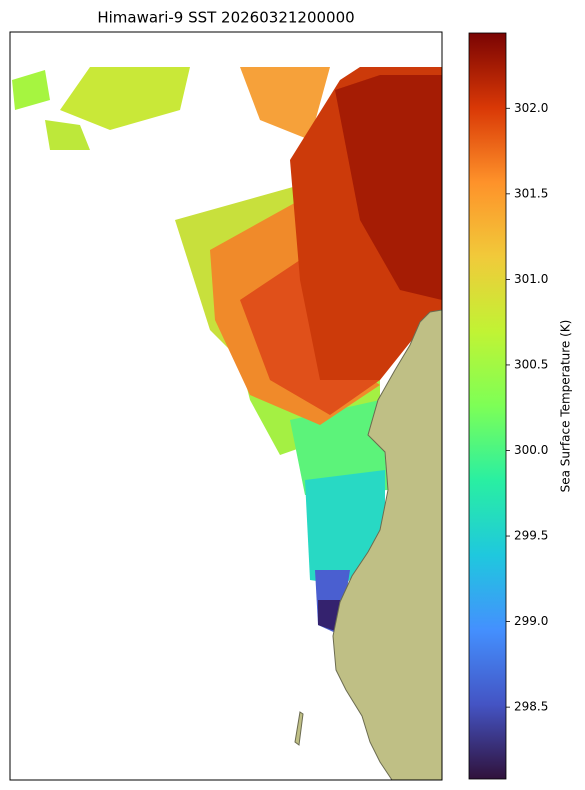 Image resolution: width=585 pixels, height=790 pixels. Describe the element at coordinates (387, 544) in the screenshot. I see `land` at that location.